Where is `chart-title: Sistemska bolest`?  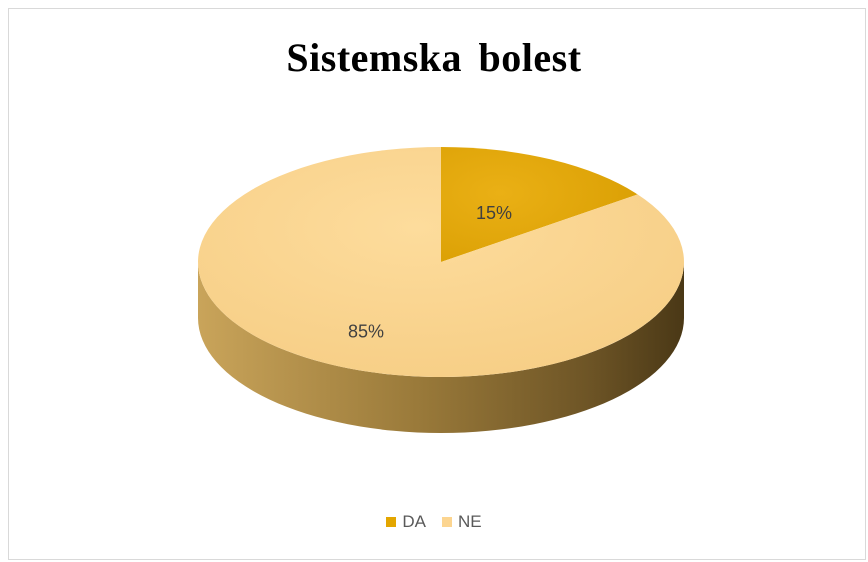 chart-title: Sistemska bolest is located at coordinates (434, 57).